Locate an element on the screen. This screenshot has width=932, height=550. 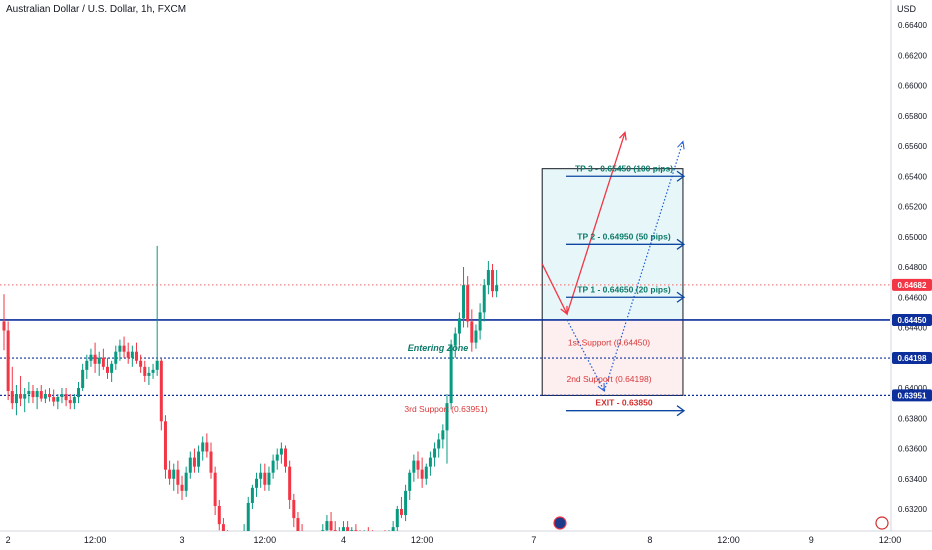
x-tick-label: 2 is located at coordinates (8, 540).